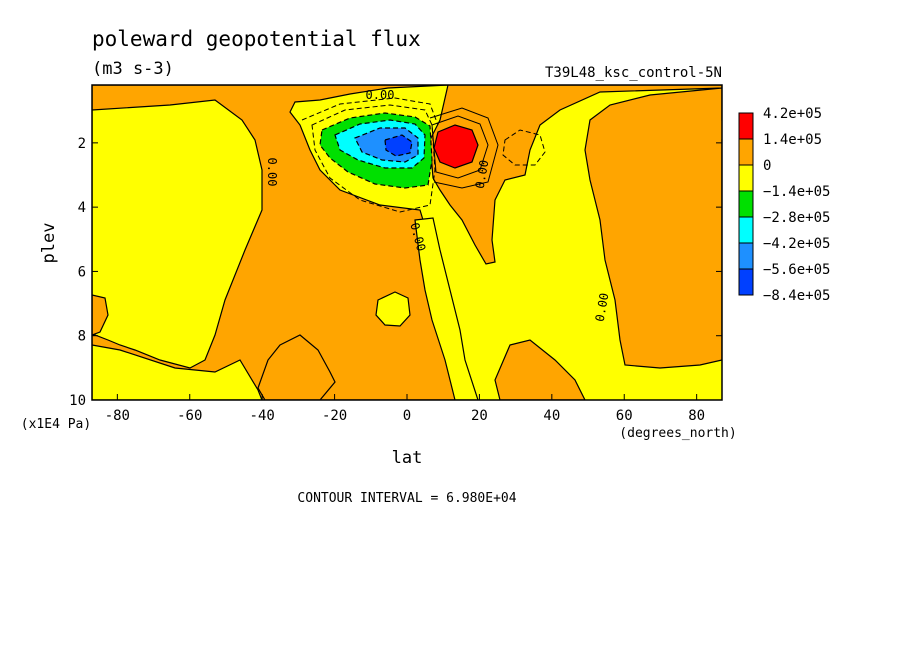 Image resolution: width=904 pixels, height=654 pixels. What do you see at coordinates (446, 308) in the screenshot?
I see `yellow-central-column` at bounding box center [446, 308].